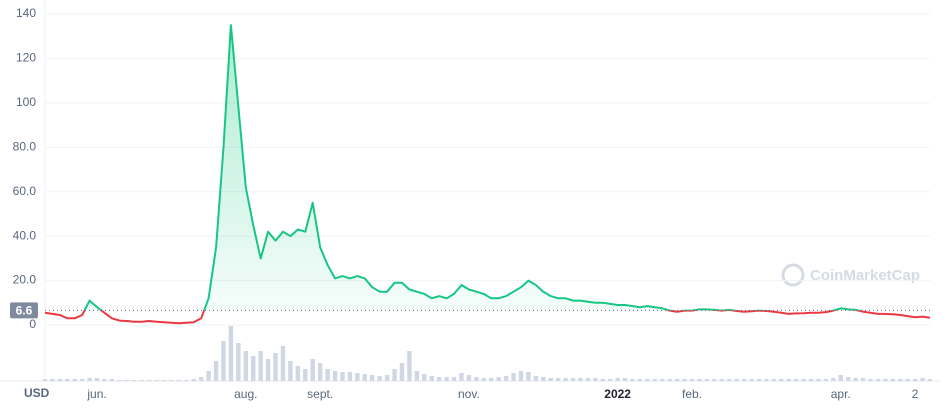 This screenshot has height=409, width=948. What do you see at coordinates (26, 102) in the screenshot?
I see `y-tick-label: 100` at bounding box center [26, 102].